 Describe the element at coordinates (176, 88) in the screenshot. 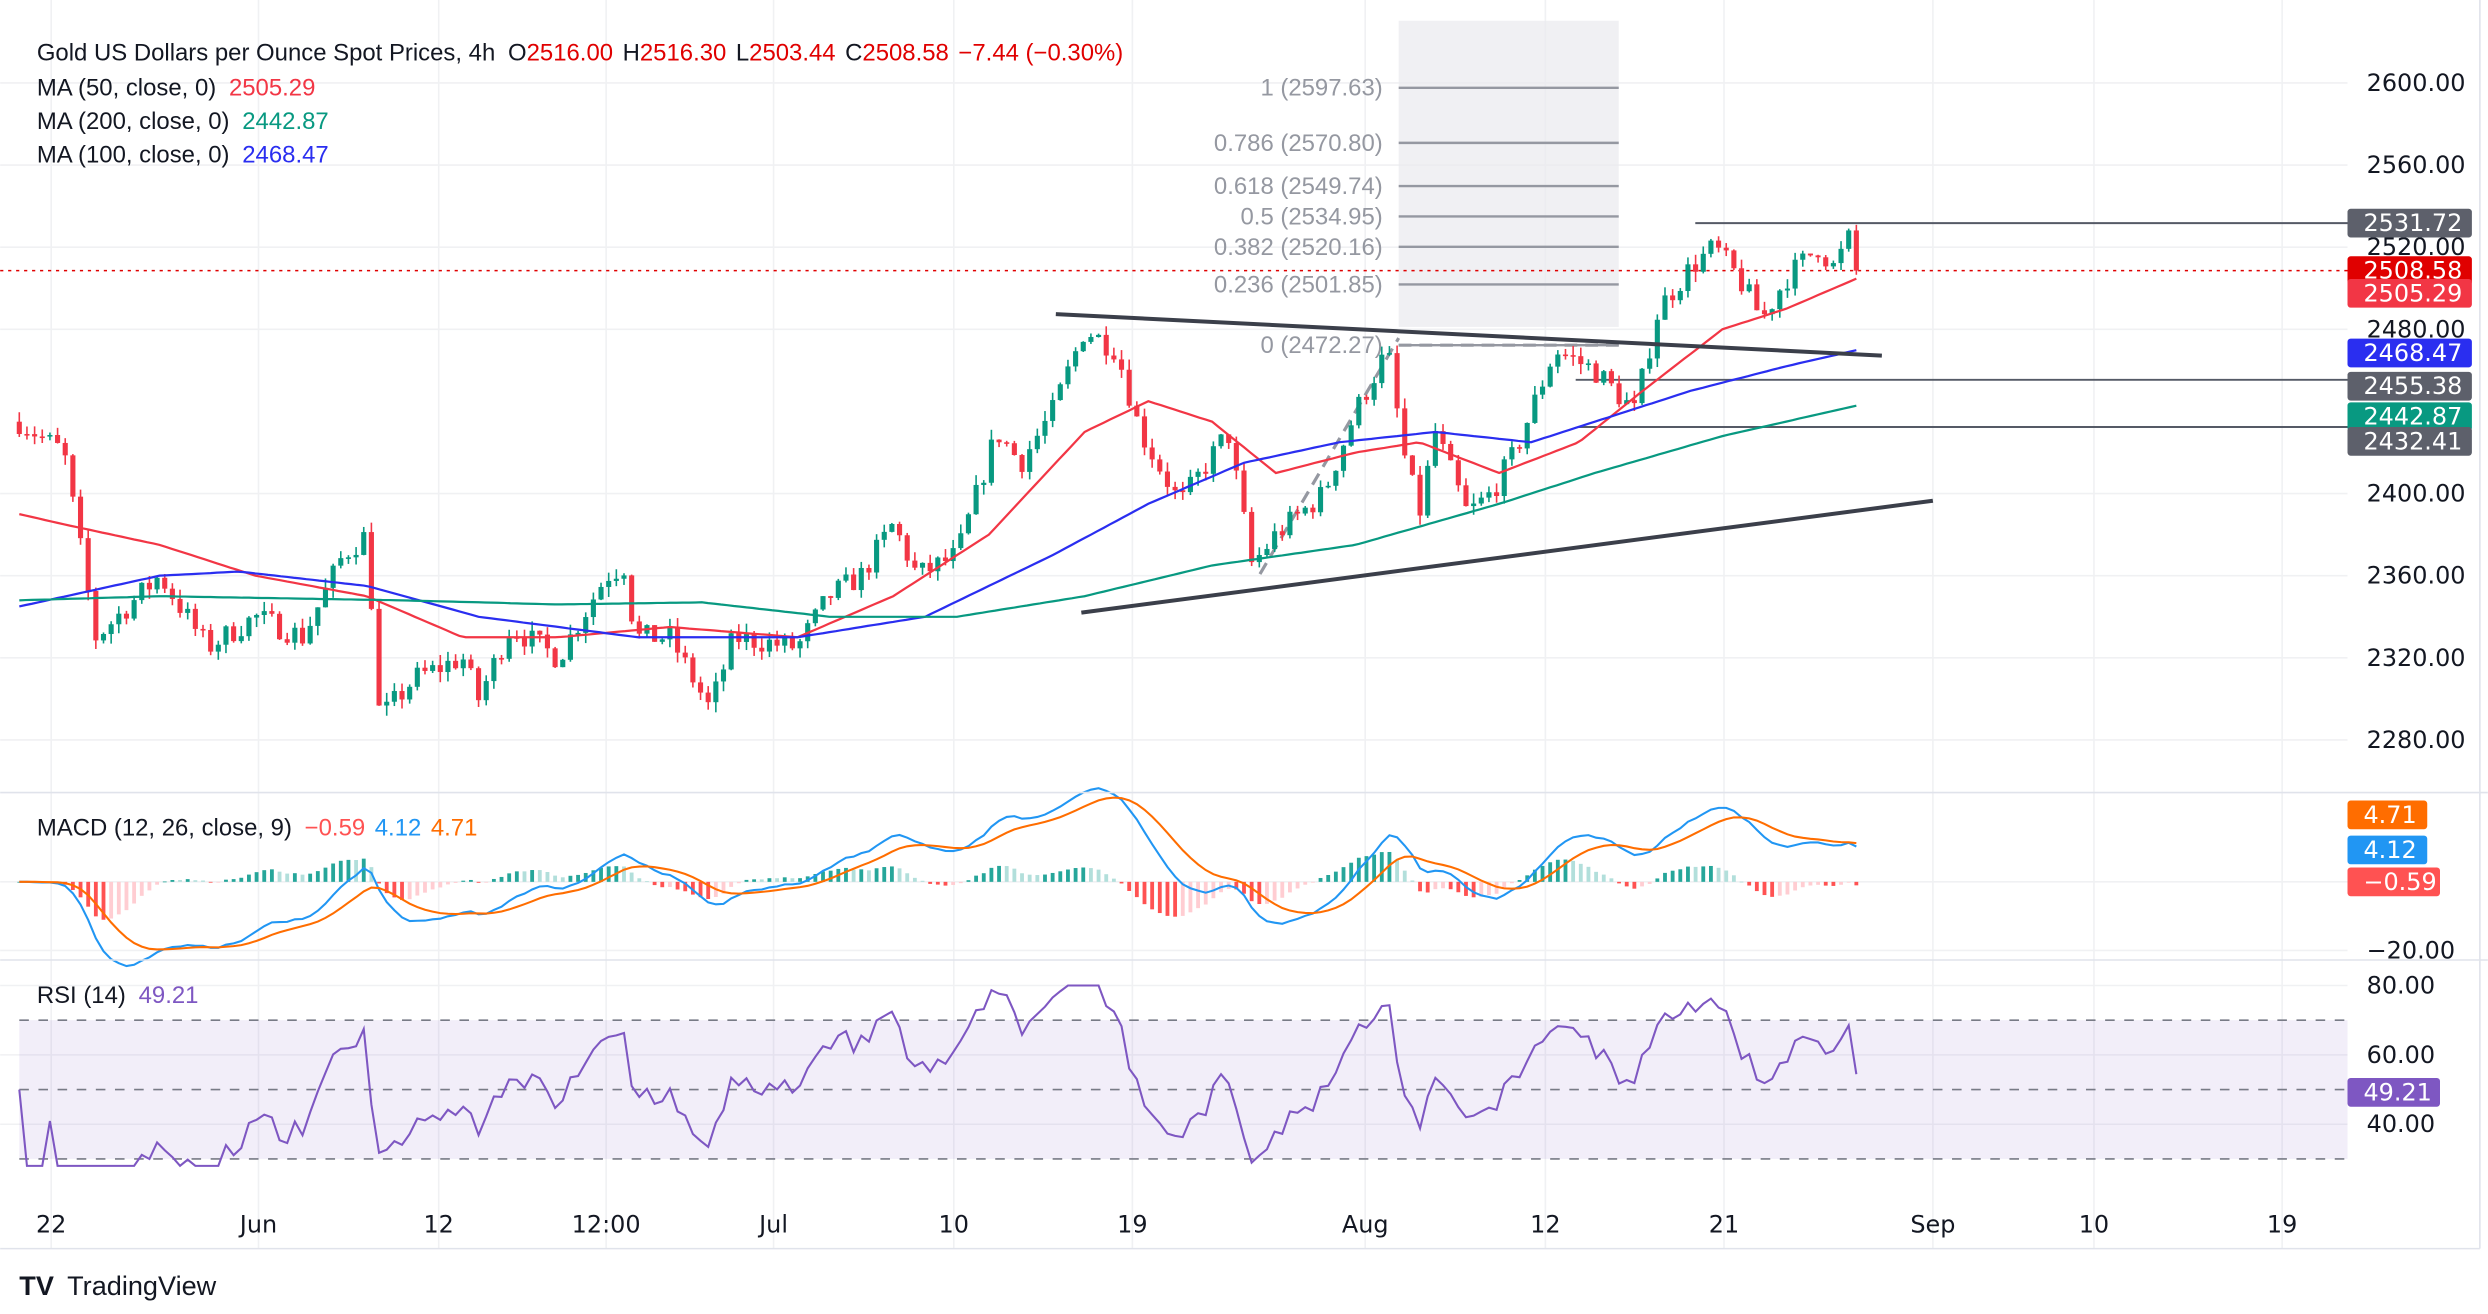

I see `legend-ma50: MA (50, close, 0) 2505.29` at that location.